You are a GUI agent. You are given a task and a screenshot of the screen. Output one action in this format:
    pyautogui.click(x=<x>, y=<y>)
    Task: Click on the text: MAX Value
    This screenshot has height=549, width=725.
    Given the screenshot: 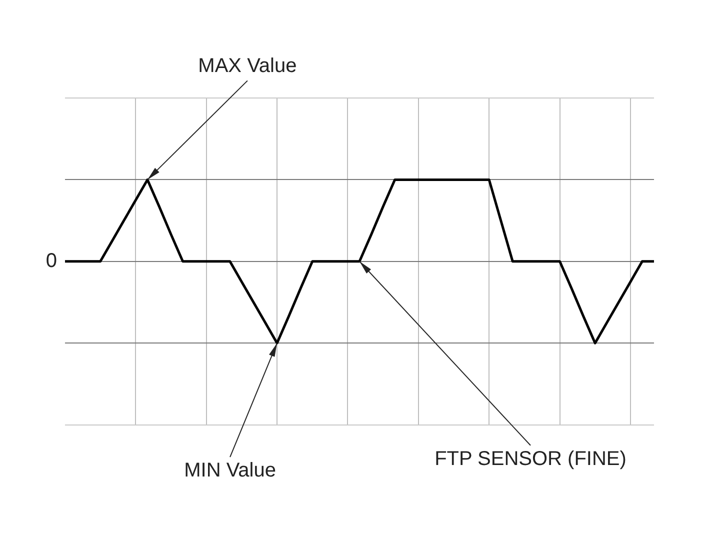 What is the action you would take?
    pyautogui.click(x=247, y=66)
    